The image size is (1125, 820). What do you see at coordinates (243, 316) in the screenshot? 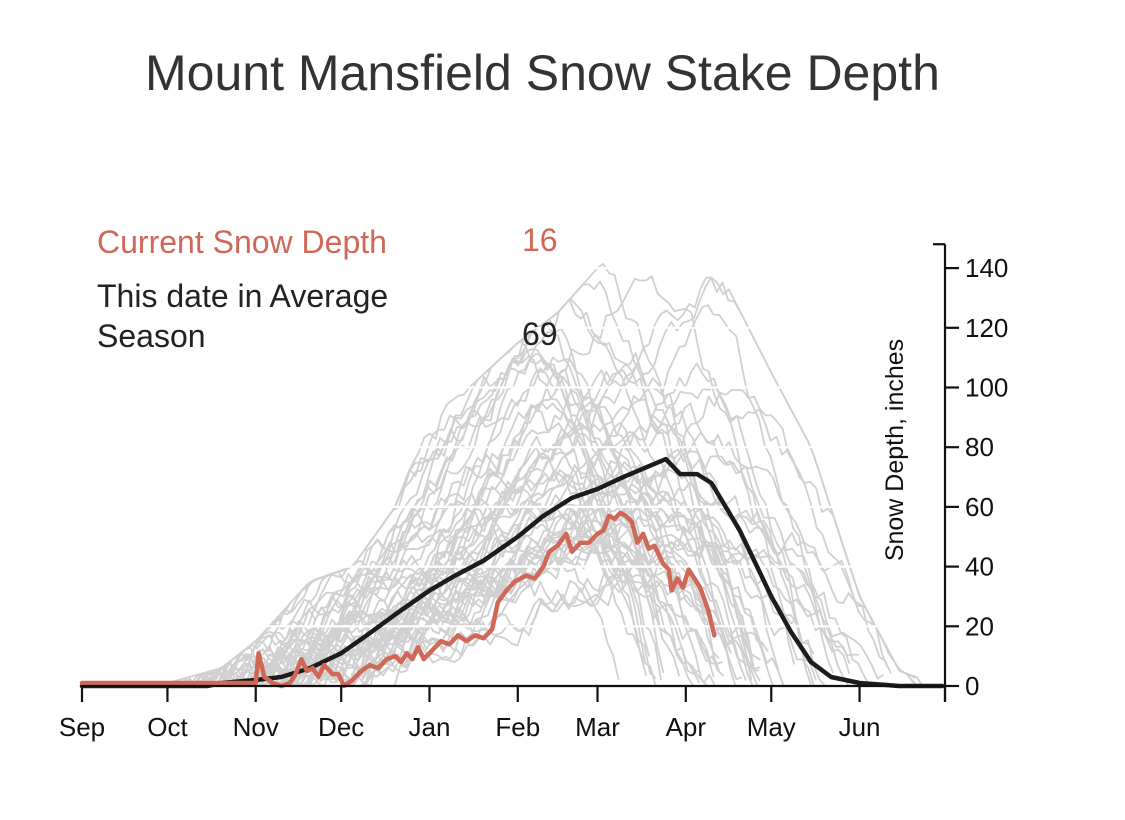
I see `legend-average-label: This date in Average Season` at bounding box center [243, 316].